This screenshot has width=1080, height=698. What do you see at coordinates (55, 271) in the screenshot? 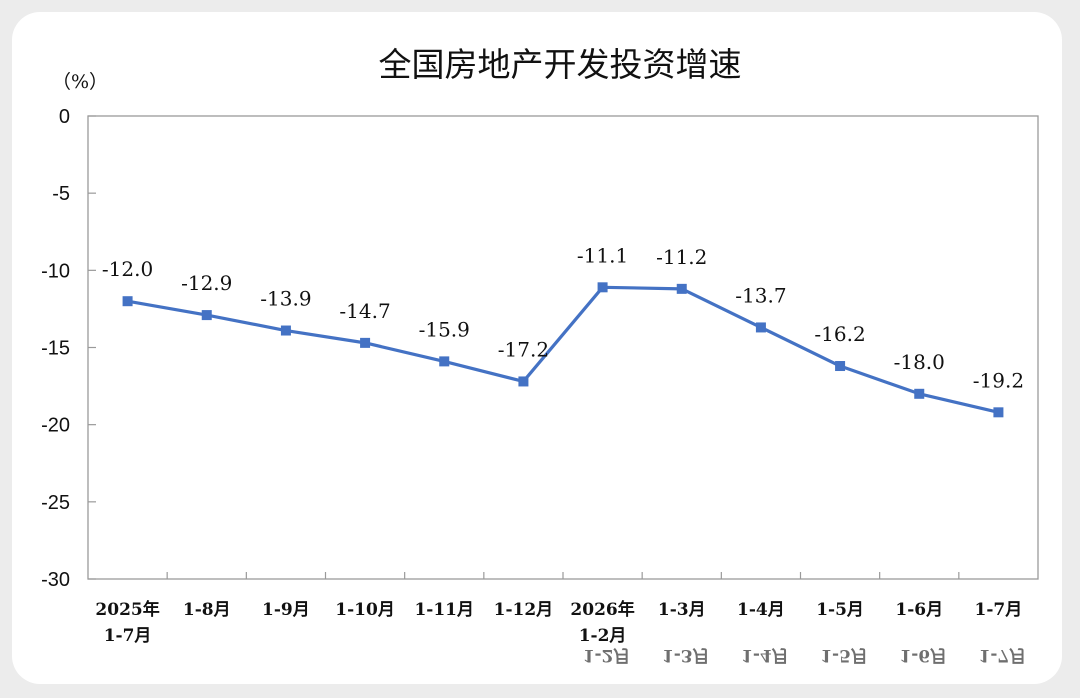
I see `y-tick-label: -10` at bounding box center [55, 271].